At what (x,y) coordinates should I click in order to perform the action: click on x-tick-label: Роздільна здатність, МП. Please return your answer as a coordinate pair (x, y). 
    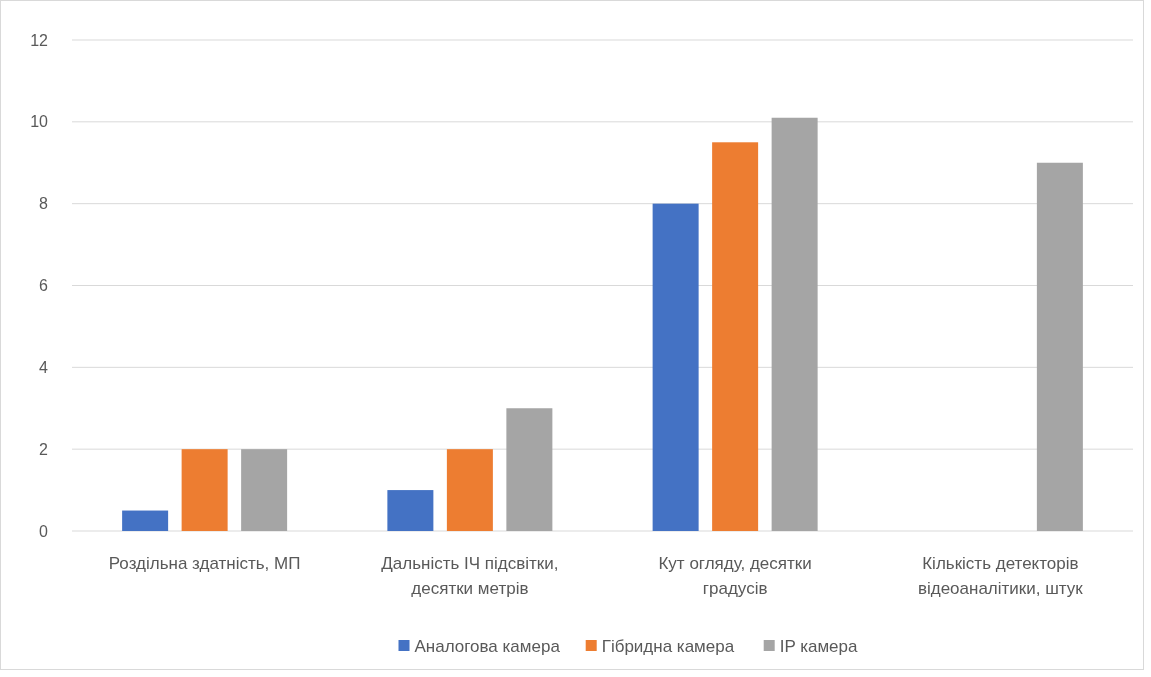
    Looking at the image, I should click on (204, 563).